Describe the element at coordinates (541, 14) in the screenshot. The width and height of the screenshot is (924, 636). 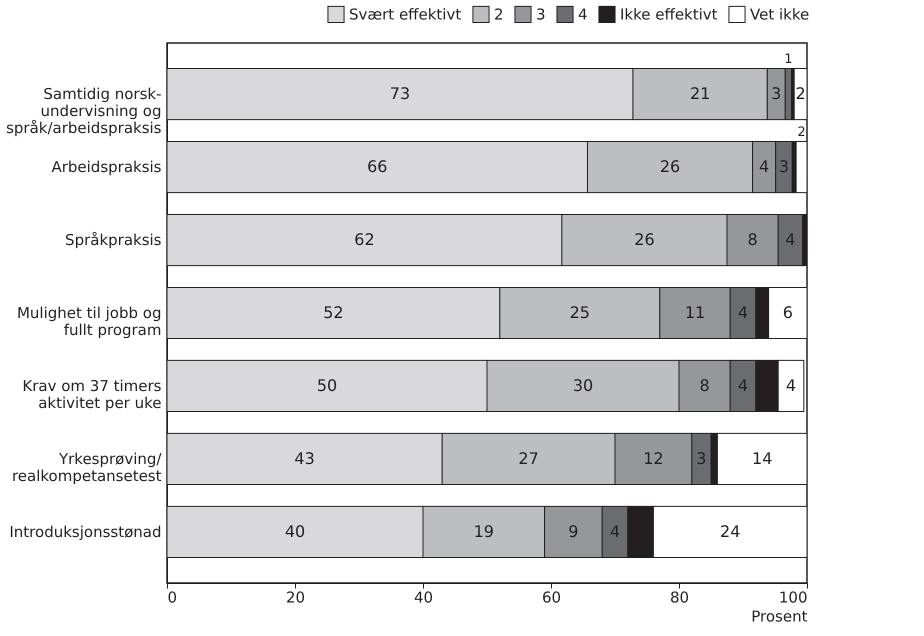
I see `legend-label: 3` at that location.